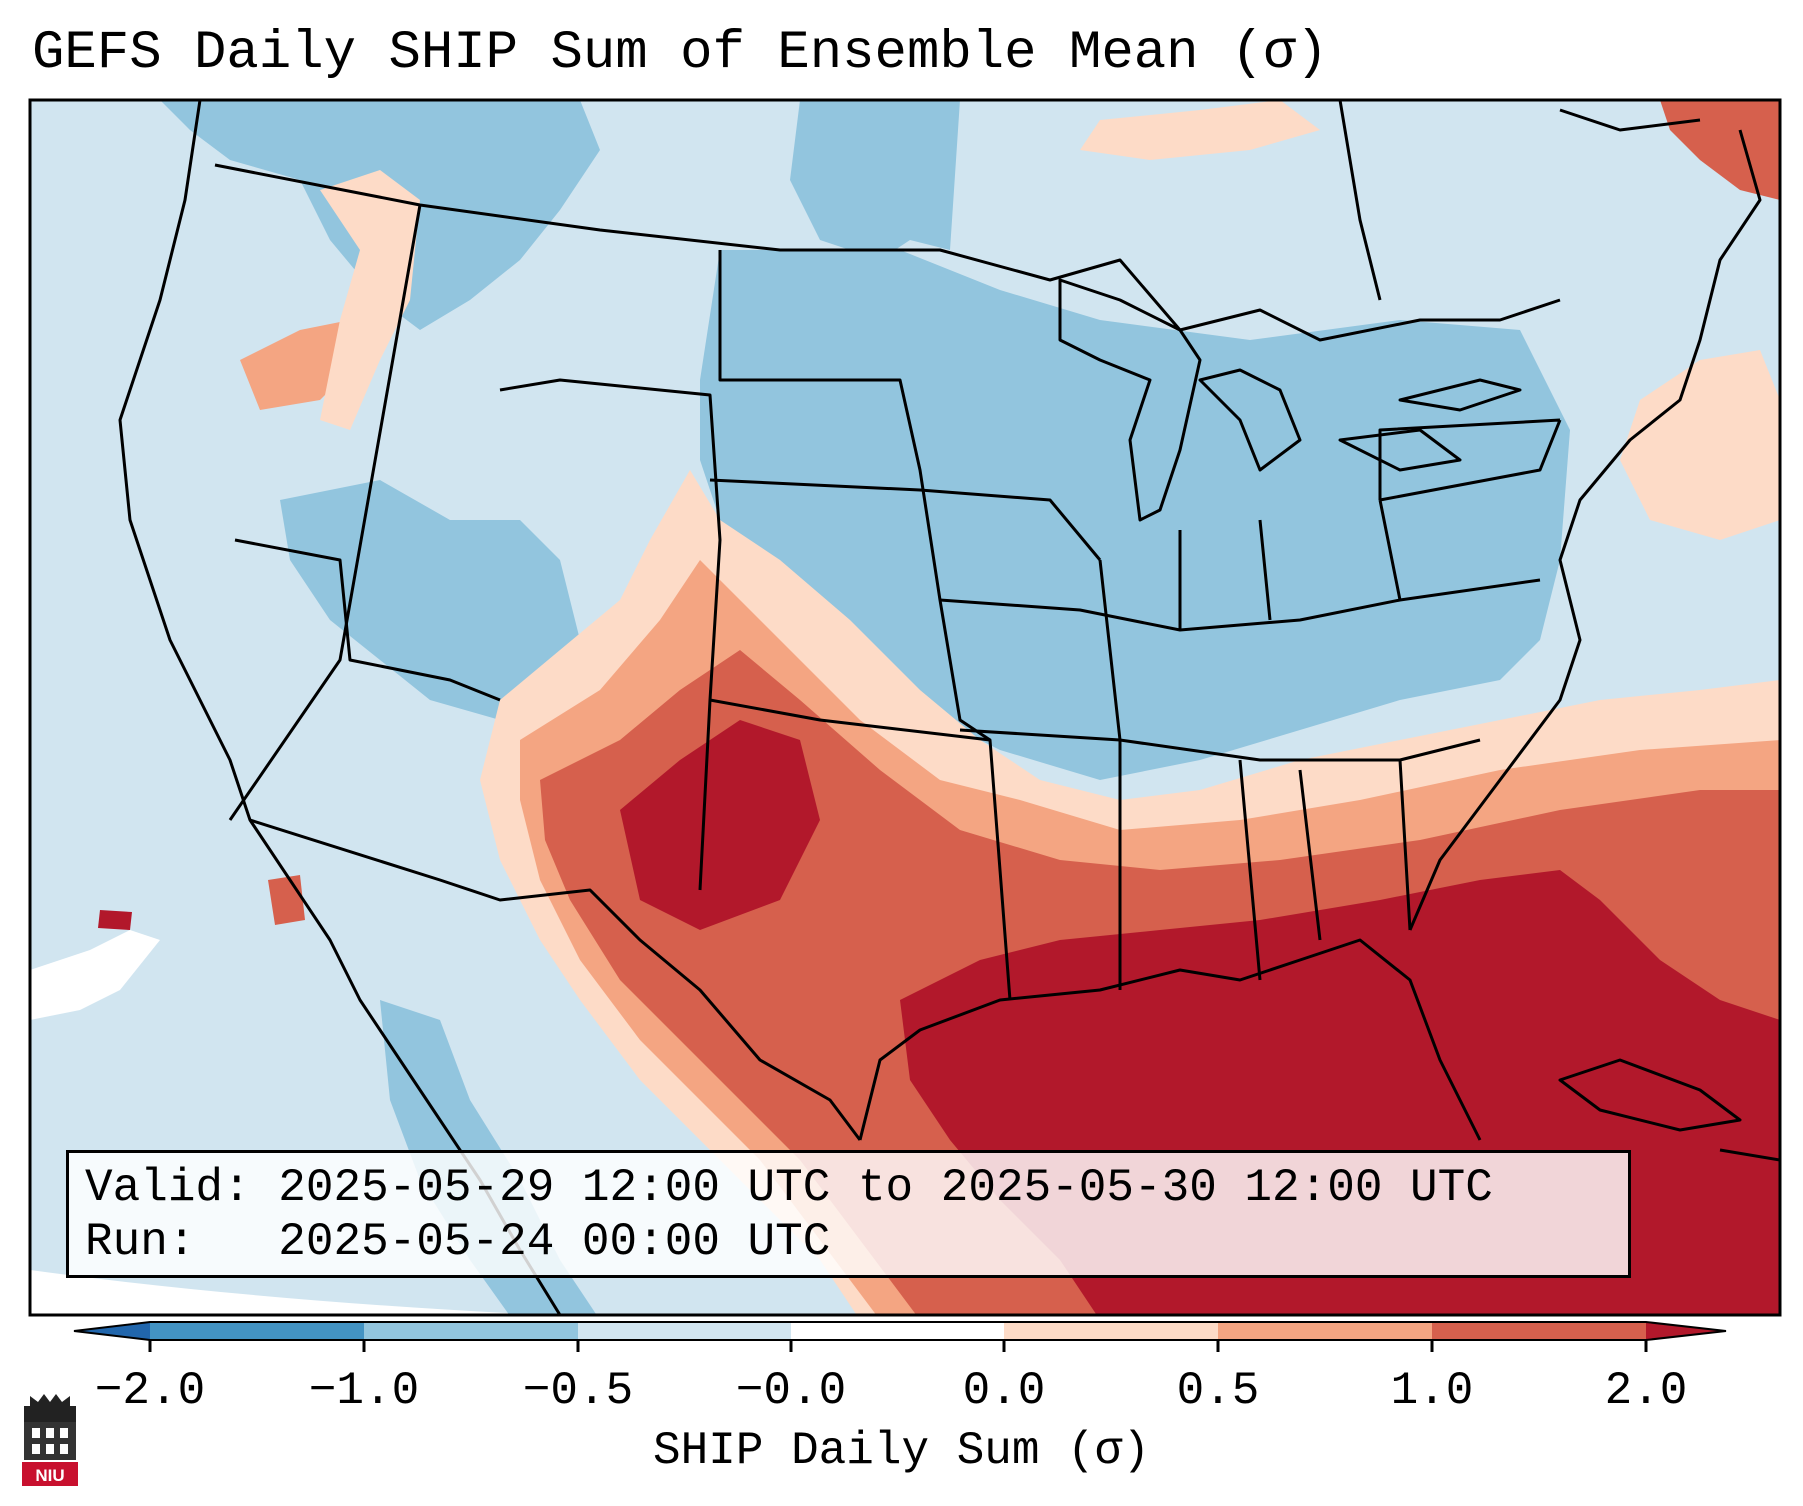 The width and height of the screenshot is (1803, 1506). I want to click on hudson-region, so click(1519, 200).